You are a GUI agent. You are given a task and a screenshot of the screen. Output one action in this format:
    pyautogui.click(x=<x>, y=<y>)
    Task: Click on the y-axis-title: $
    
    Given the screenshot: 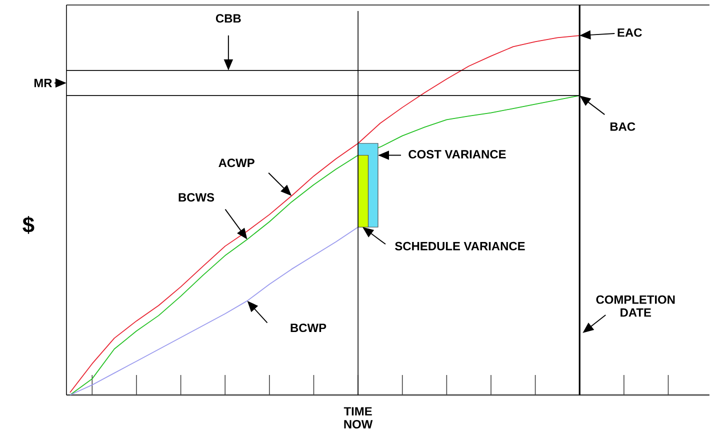 What is the action you would take?
    pyautogui.click(x=28, y=225)
    